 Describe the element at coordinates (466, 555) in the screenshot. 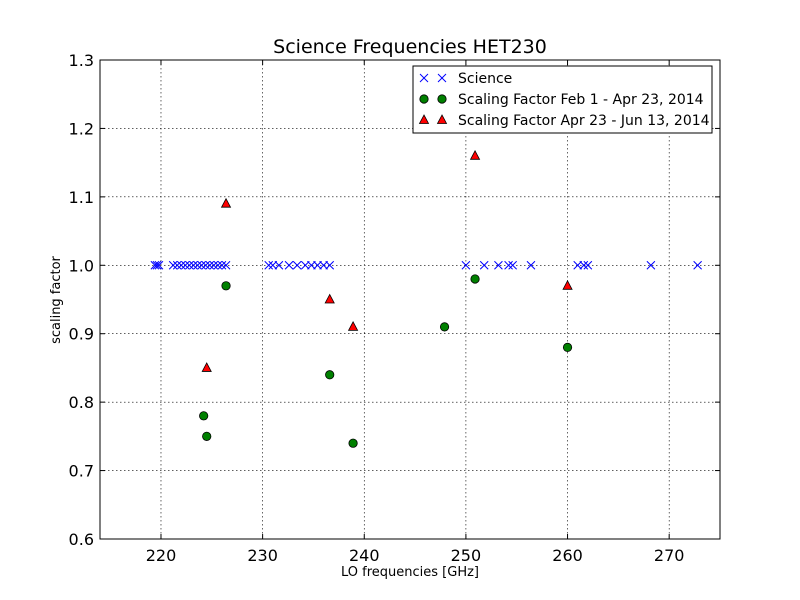

I see `x-tick-label: 250` at that location.